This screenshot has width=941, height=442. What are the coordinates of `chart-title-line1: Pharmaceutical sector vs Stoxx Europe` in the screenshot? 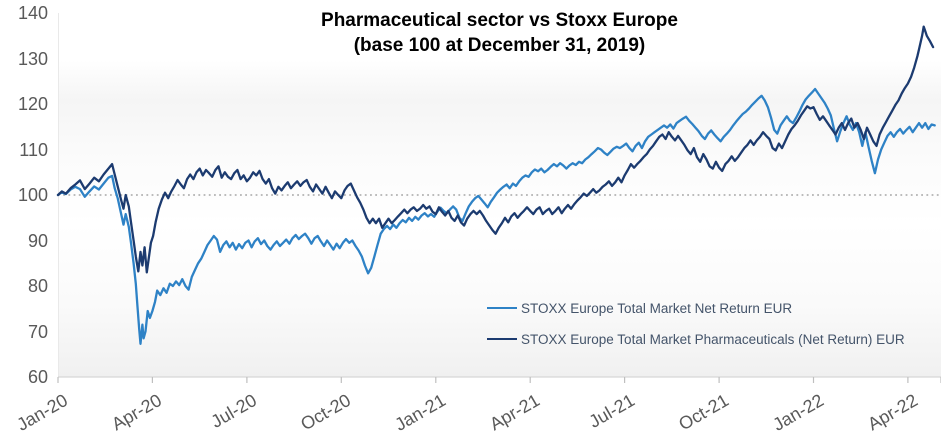 It's located at (499, 20).